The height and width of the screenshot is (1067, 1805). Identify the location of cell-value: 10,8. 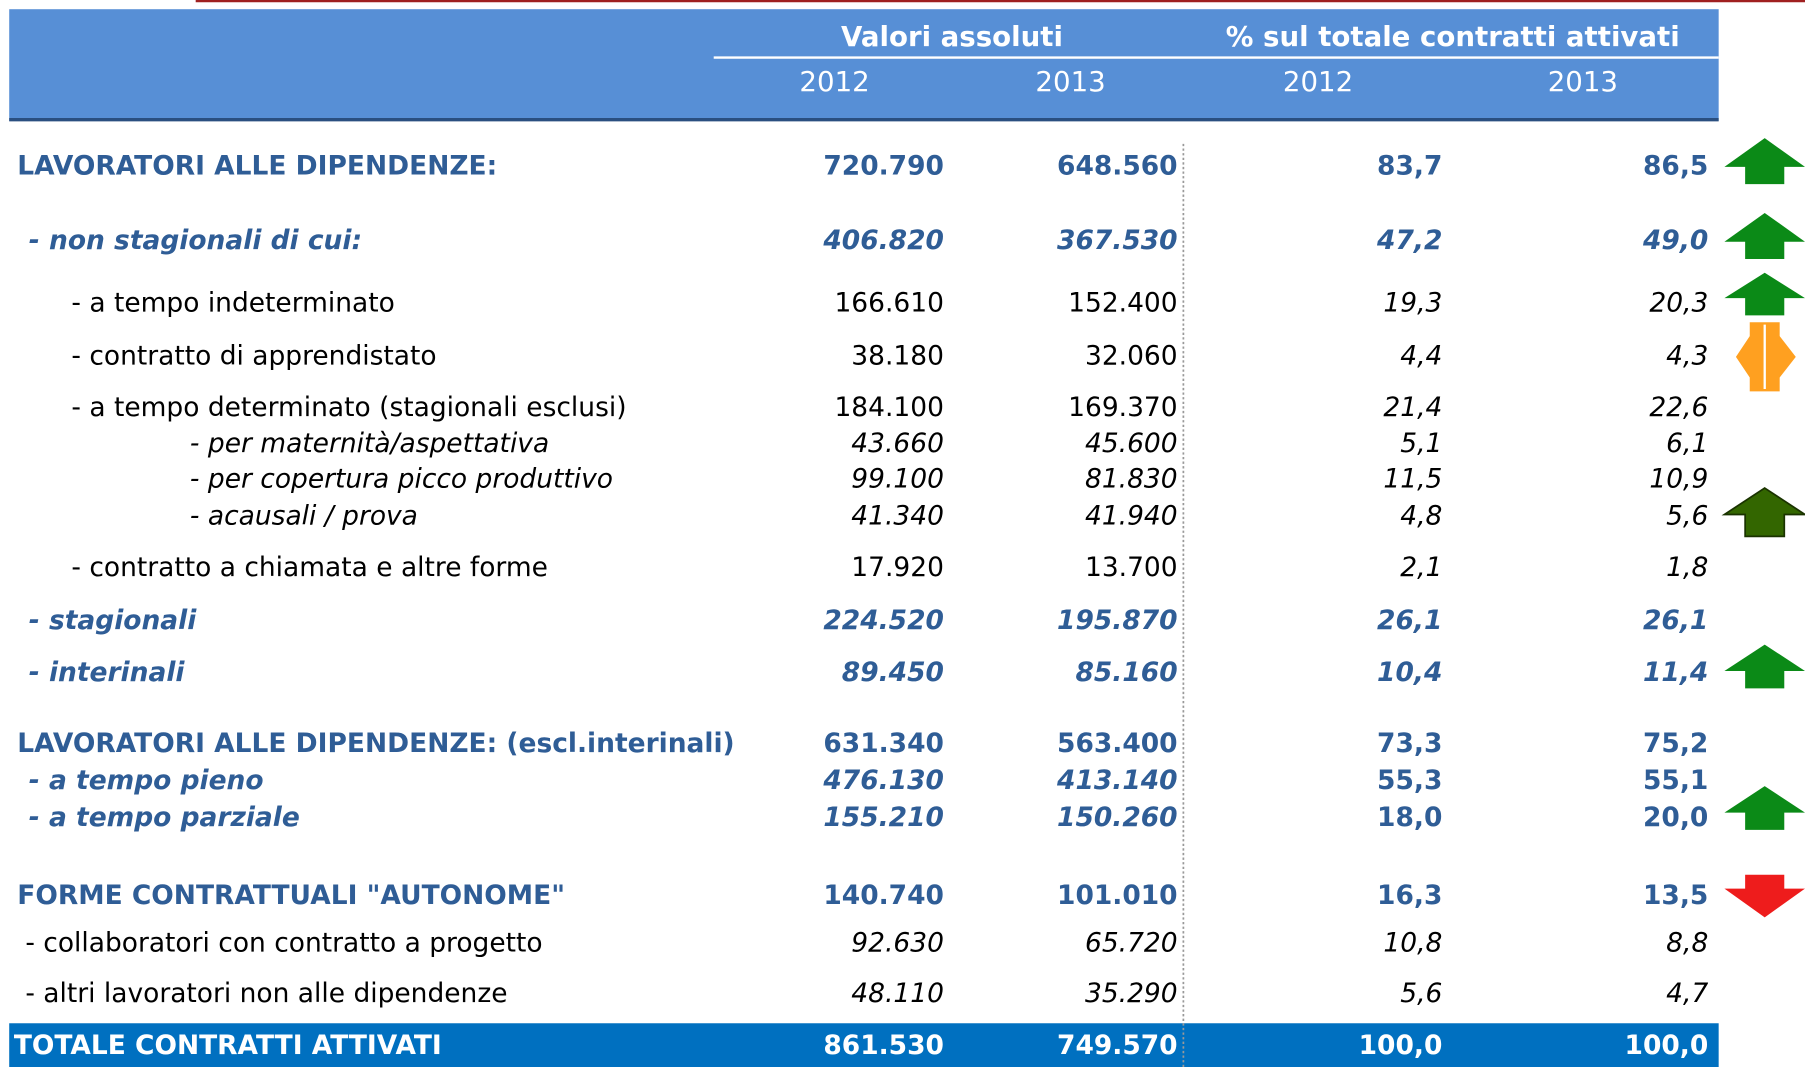
(1412, 942).